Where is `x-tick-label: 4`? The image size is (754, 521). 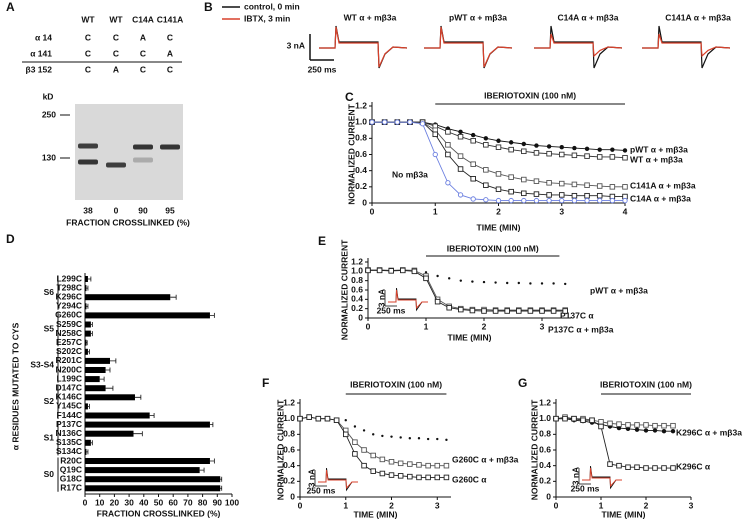 x-tick-label: 4 is located at coordinates (625, 211).